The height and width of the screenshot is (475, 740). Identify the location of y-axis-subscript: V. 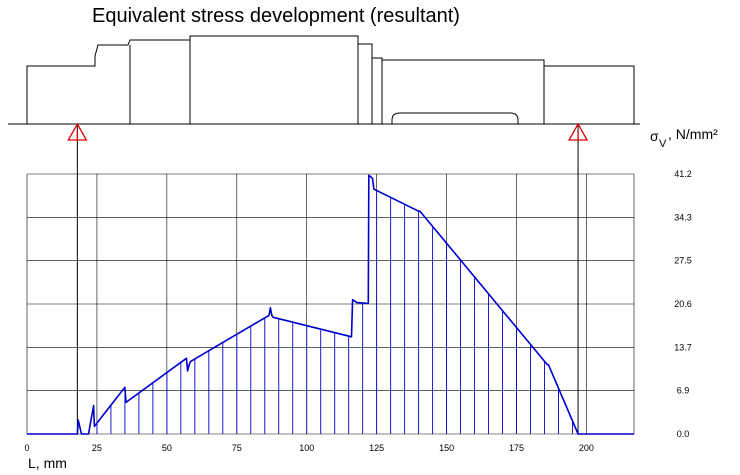
(663, 144).